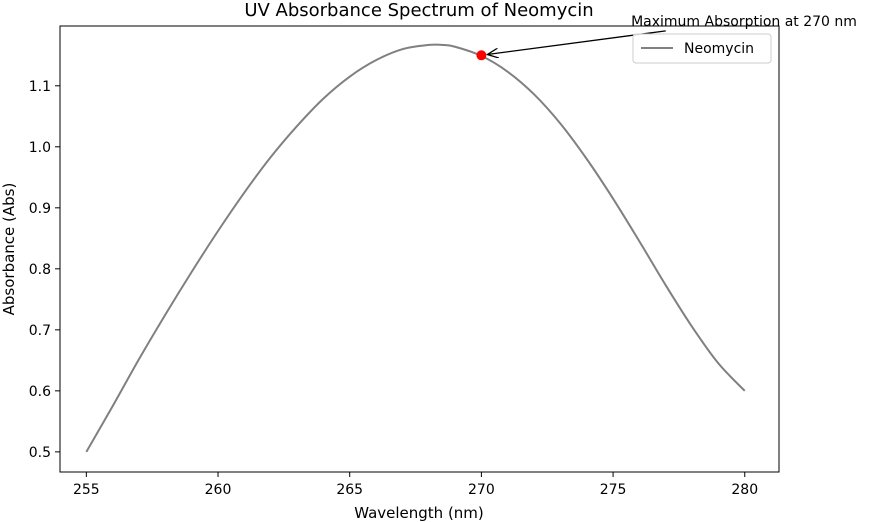 The height and width of the screenshot is (522, 875). I want to click on x-tick-label: 270, so click(481, 490).